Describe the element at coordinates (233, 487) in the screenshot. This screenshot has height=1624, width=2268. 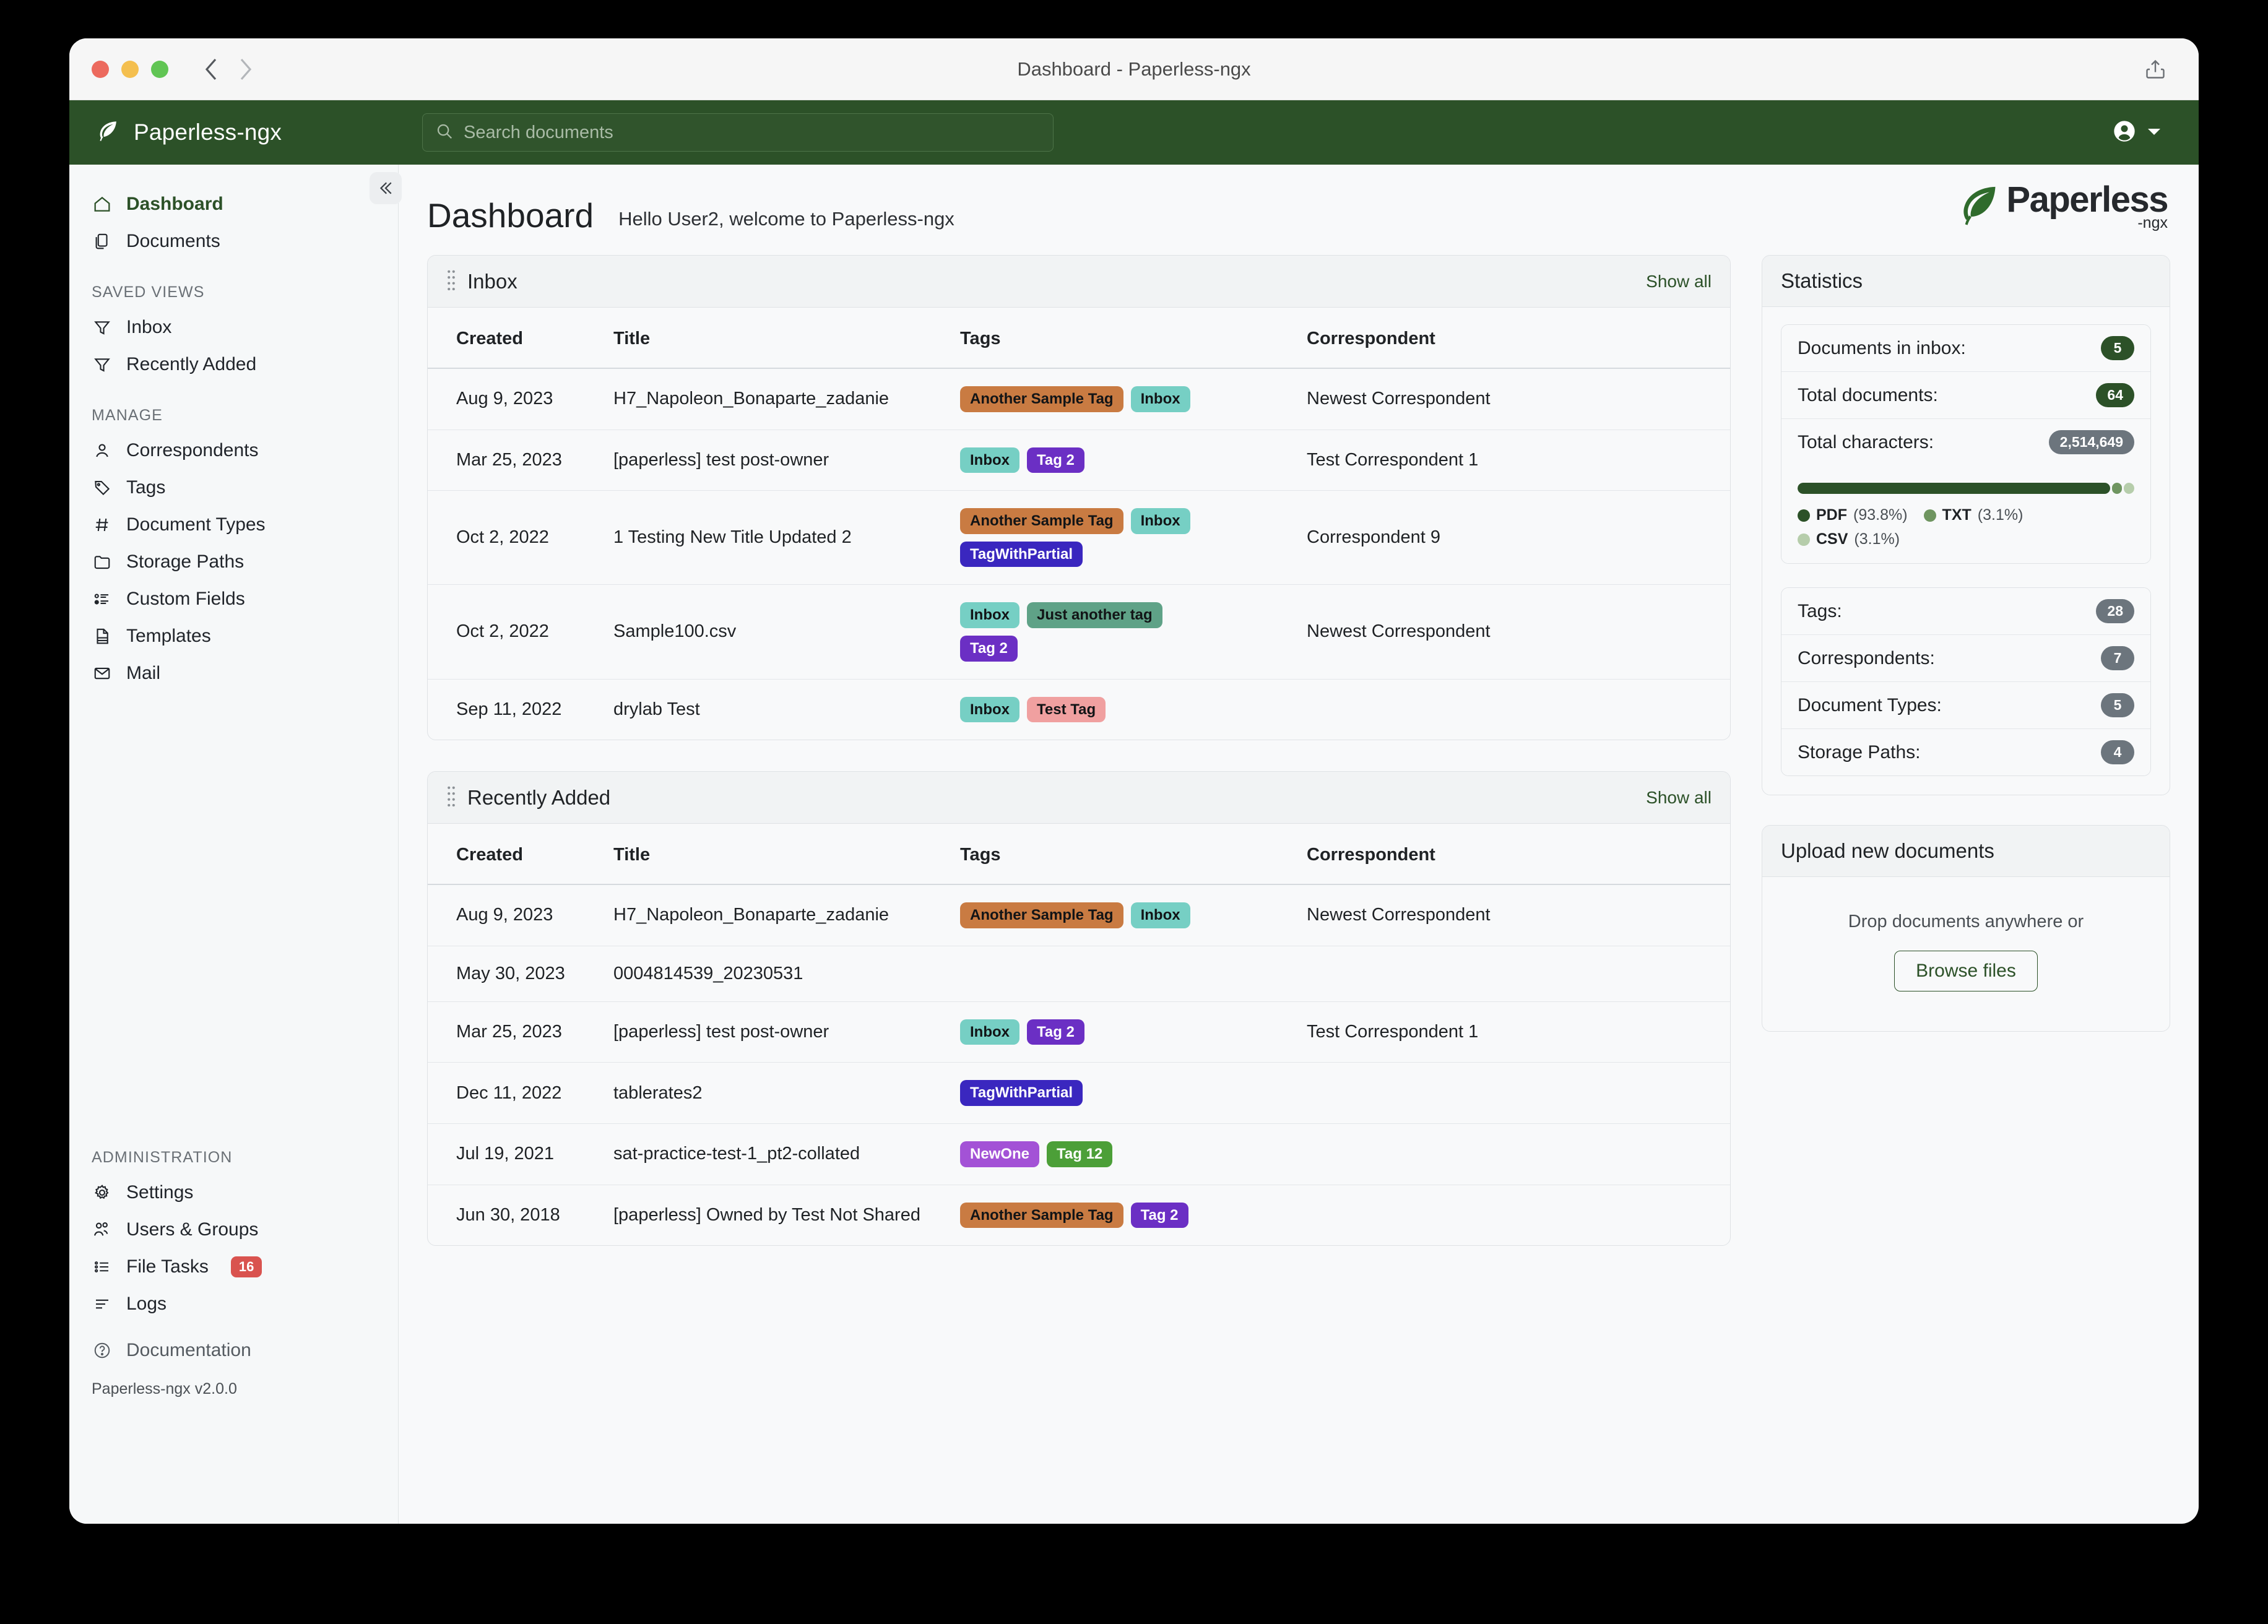
I see `sidebar-item-tags: Tags` at that location.